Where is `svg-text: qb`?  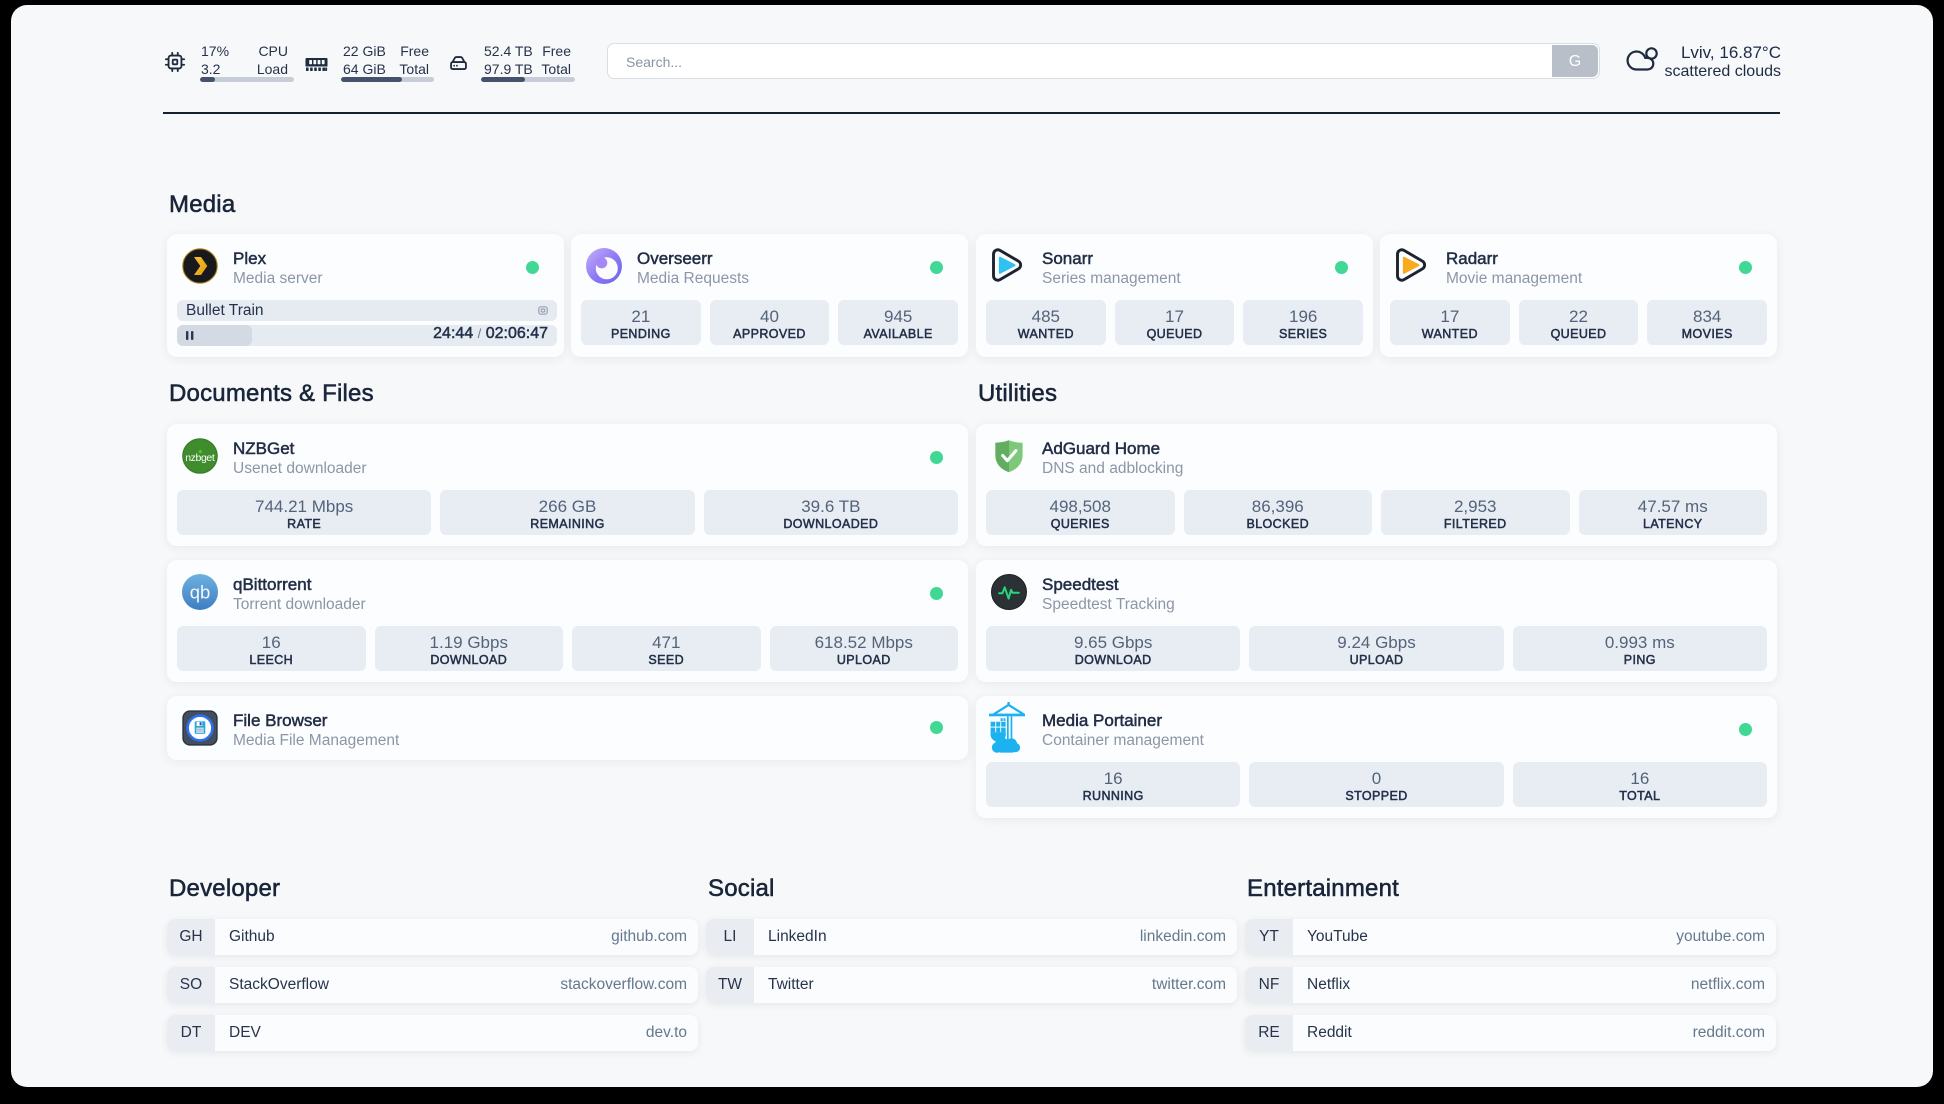
svg-text: qb is located at coordinates (200, 592).